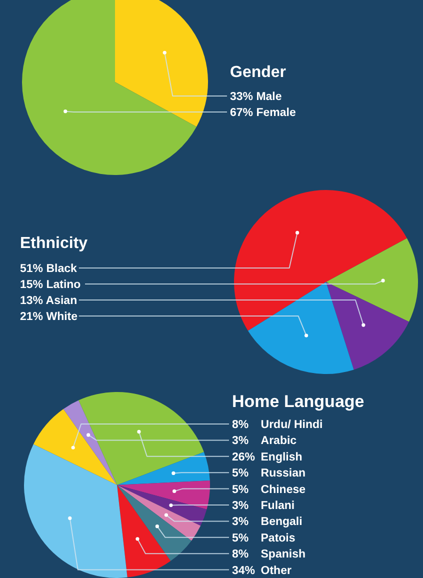  Describe the element at coordinates (263, 113) in the screenshot. I see `slice-label: 67% Female` at that location.